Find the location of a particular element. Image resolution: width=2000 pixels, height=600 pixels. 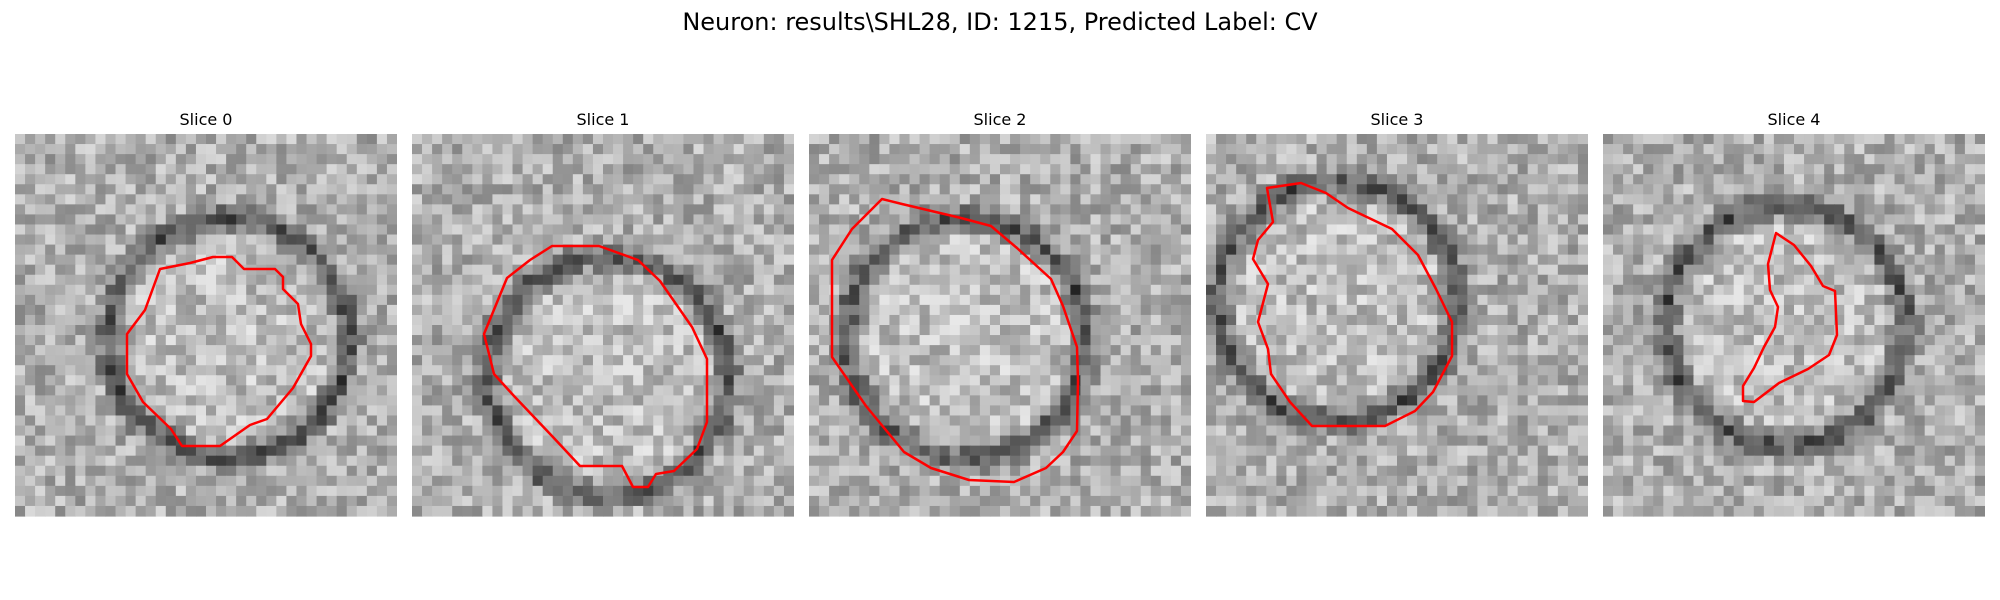

slice-4-image is located at coordinates (1794, 325).